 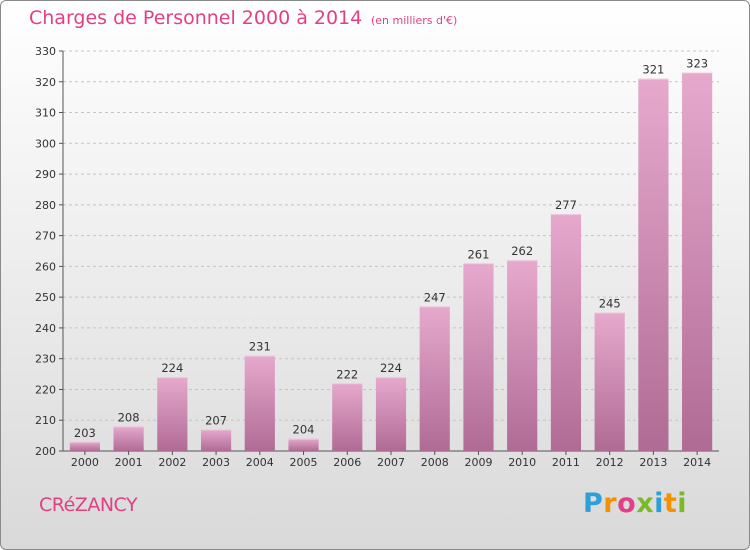 I want to click on logo-letter: o, so click(x=627, y=503).